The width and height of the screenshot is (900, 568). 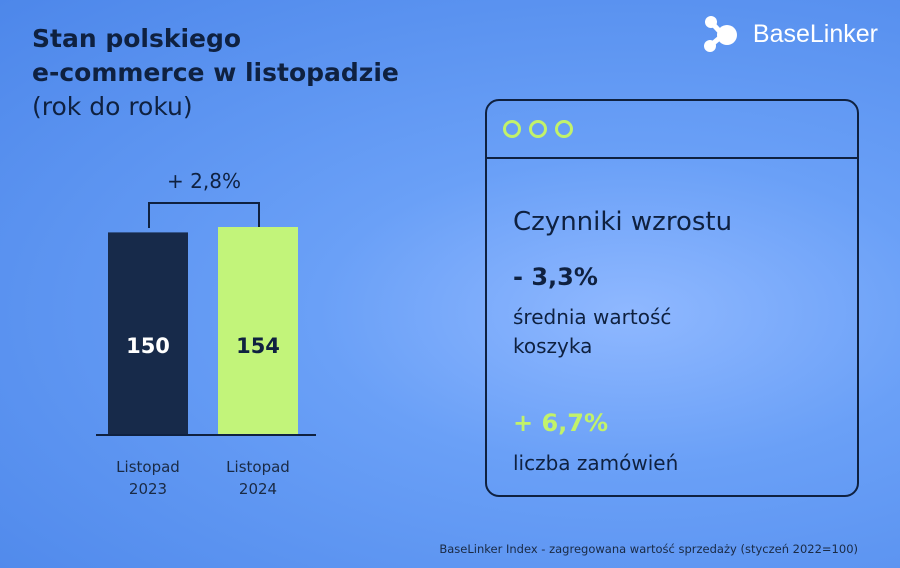 What do you see at coordinates (685, 332) in the screenshot?
I see `basket-value-desc: średnia wartość koszyka` at bounding box center [685, 332].